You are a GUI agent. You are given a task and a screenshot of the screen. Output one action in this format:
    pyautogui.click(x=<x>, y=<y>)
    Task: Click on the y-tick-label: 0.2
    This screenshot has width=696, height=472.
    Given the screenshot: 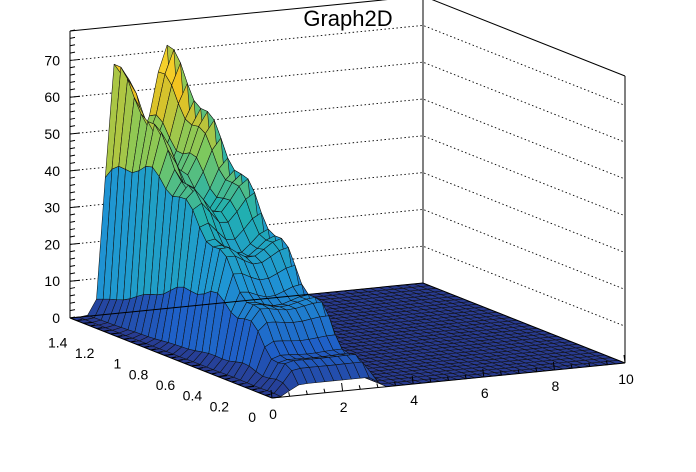 What is the action you would take?
    pyautogui.click(x=220, y=406)
    